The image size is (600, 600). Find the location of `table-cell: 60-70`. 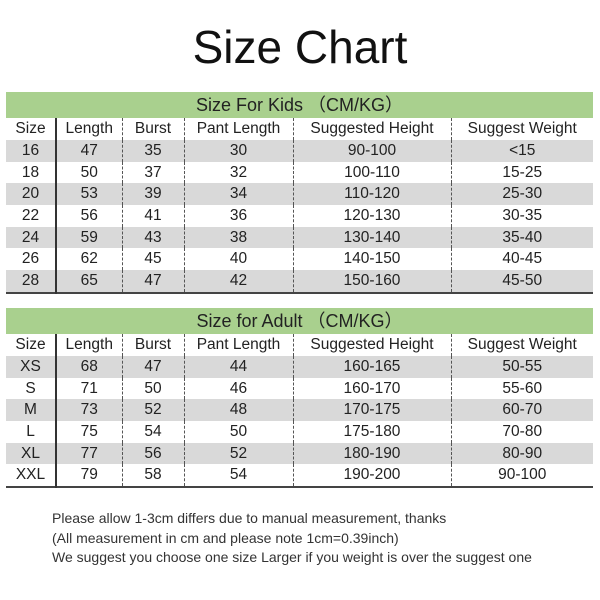

table-cell: 60-70 is located at coordinates (521, 410).